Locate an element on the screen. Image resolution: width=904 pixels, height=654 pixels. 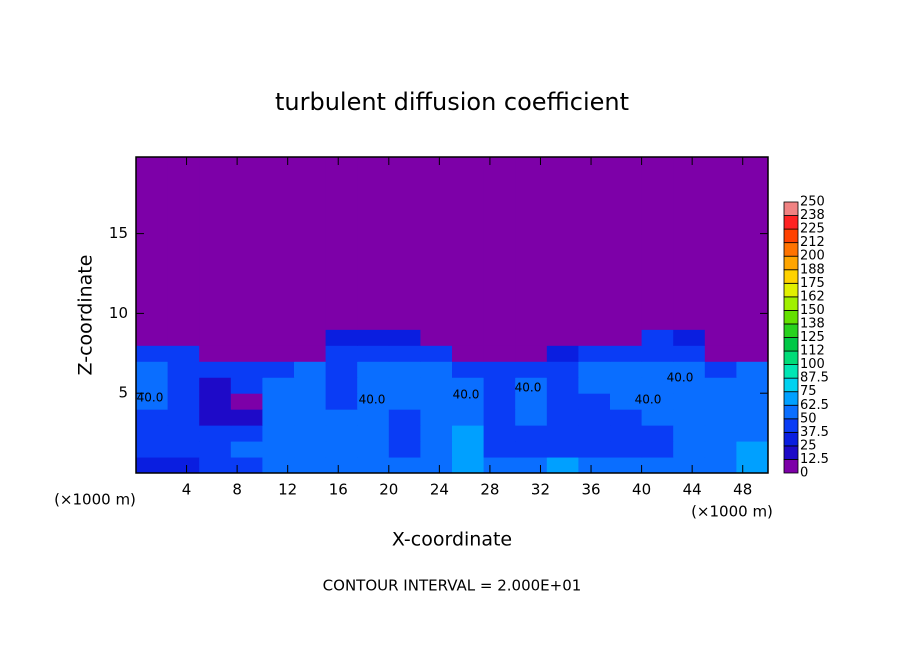
colorbar-label: 87.5 is located at coordinates (814, 378).